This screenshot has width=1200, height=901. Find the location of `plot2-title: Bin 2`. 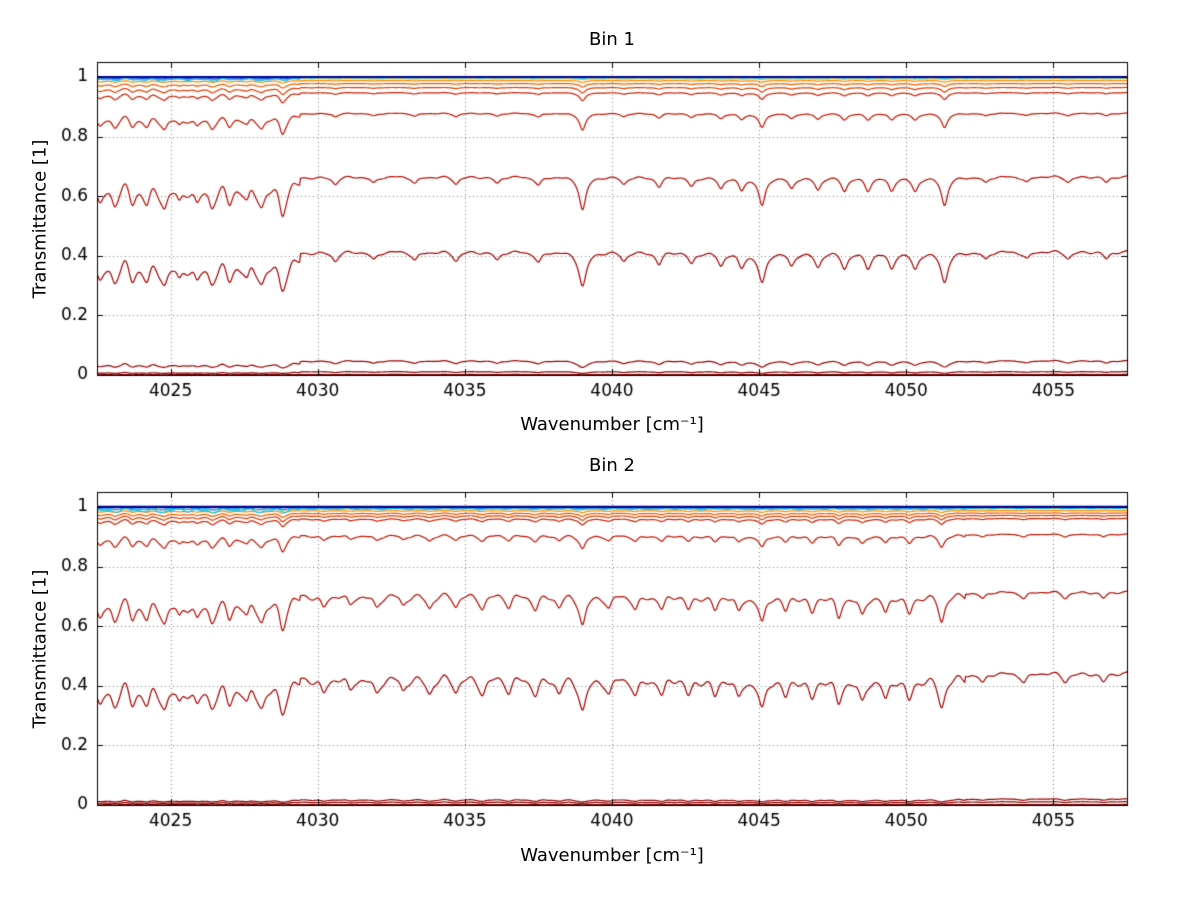

plot2-title: Bin 2 is located at coordinates (612, 465).